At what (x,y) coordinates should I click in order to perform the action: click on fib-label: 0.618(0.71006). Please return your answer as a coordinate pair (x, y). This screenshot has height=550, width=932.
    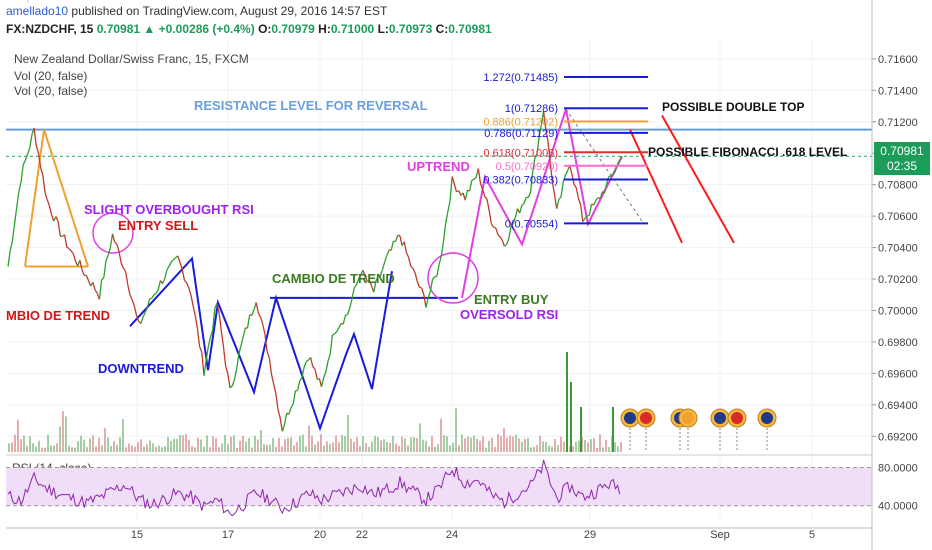
    Looking at the image, I should click on (520, 153).